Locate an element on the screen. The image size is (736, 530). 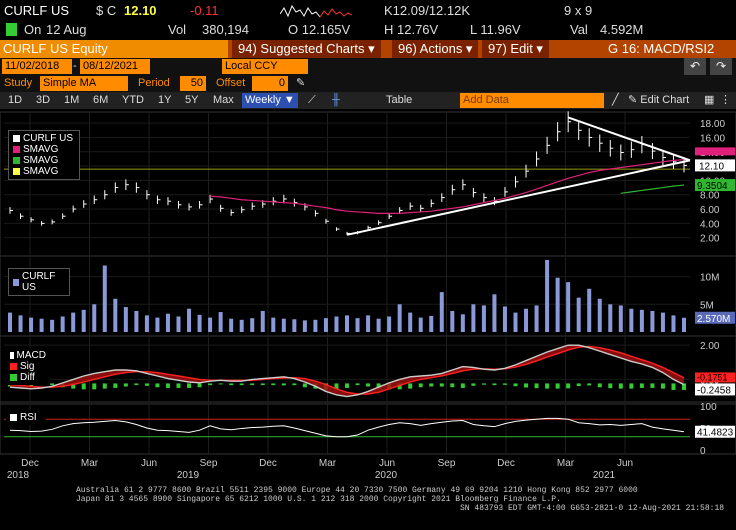
month-tick-label: Sep is located at coordinates (447, 463).